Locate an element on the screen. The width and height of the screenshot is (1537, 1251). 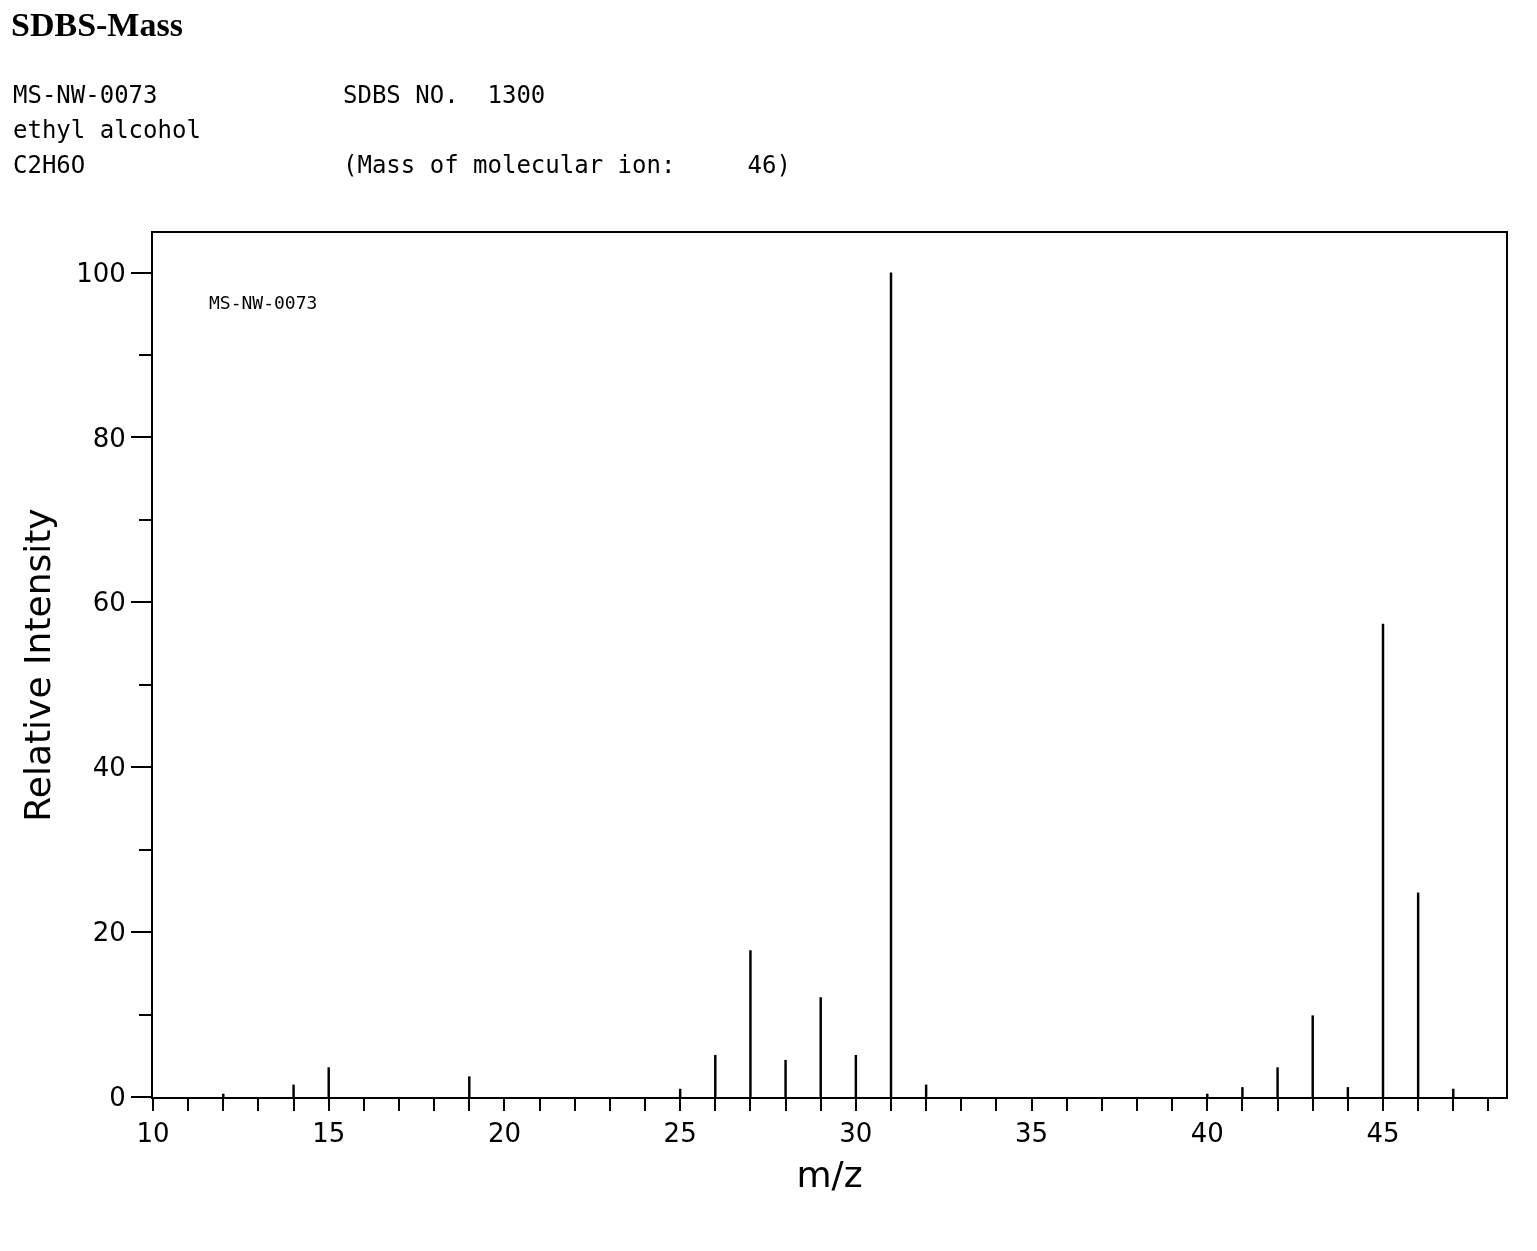
x-tick-label: 10 is located at coordinates (153, 1133).